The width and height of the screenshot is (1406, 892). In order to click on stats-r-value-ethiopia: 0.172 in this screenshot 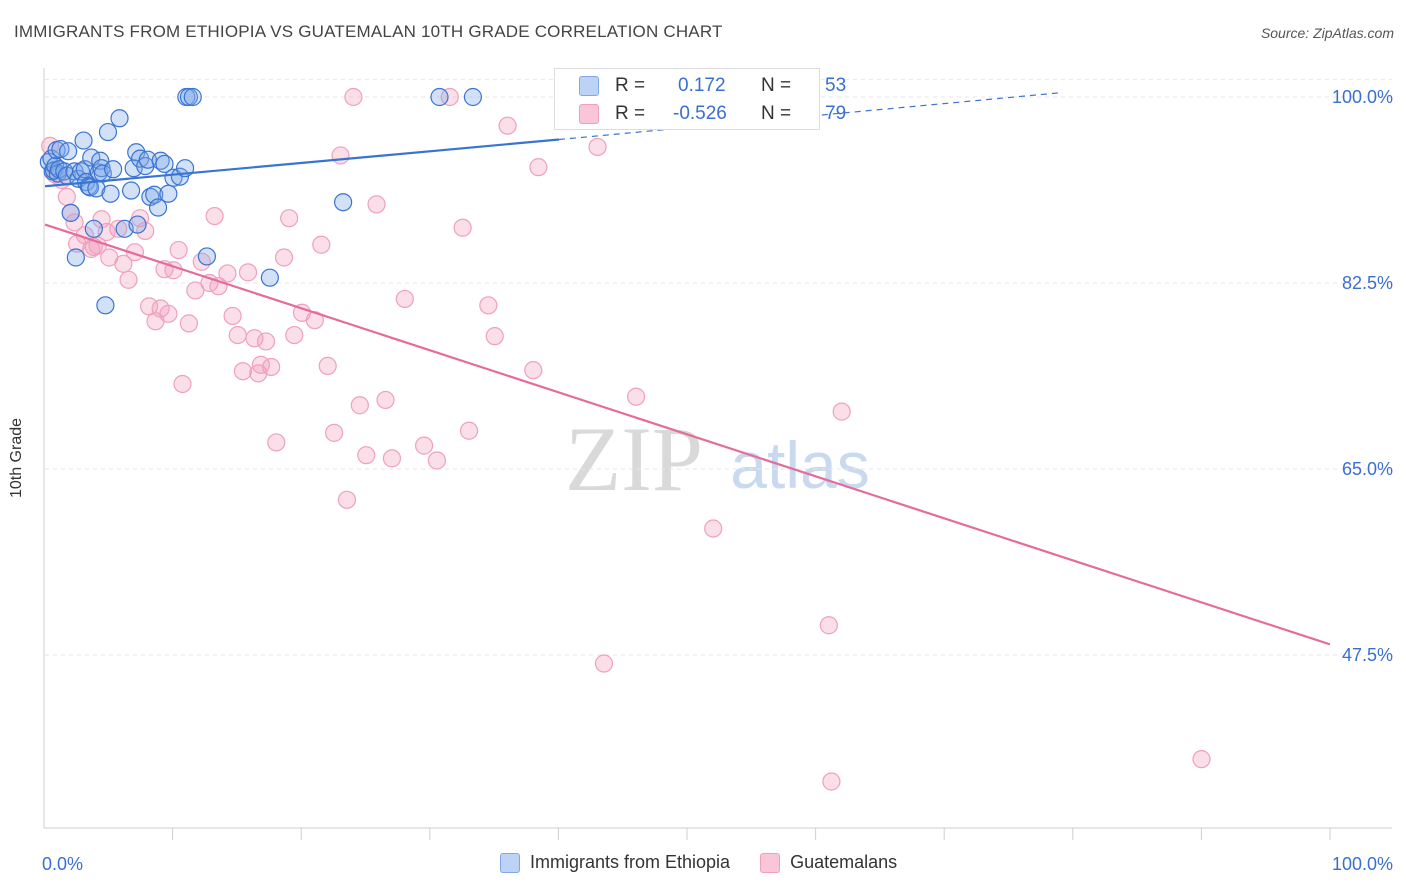, I will do `click(702, 85)`.